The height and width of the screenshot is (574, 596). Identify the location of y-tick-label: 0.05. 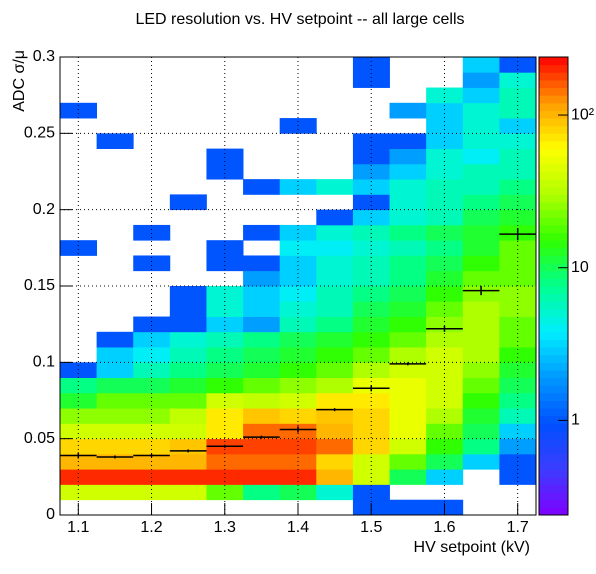
(39, 438).